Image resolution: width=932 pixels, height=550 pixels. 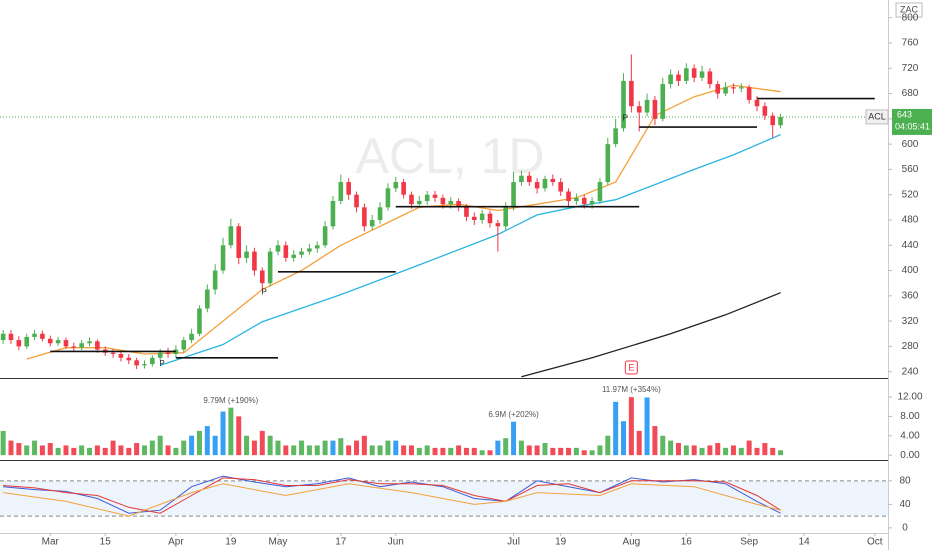 I want to click on y-tick-label: 720, so click(x=910, y=68).